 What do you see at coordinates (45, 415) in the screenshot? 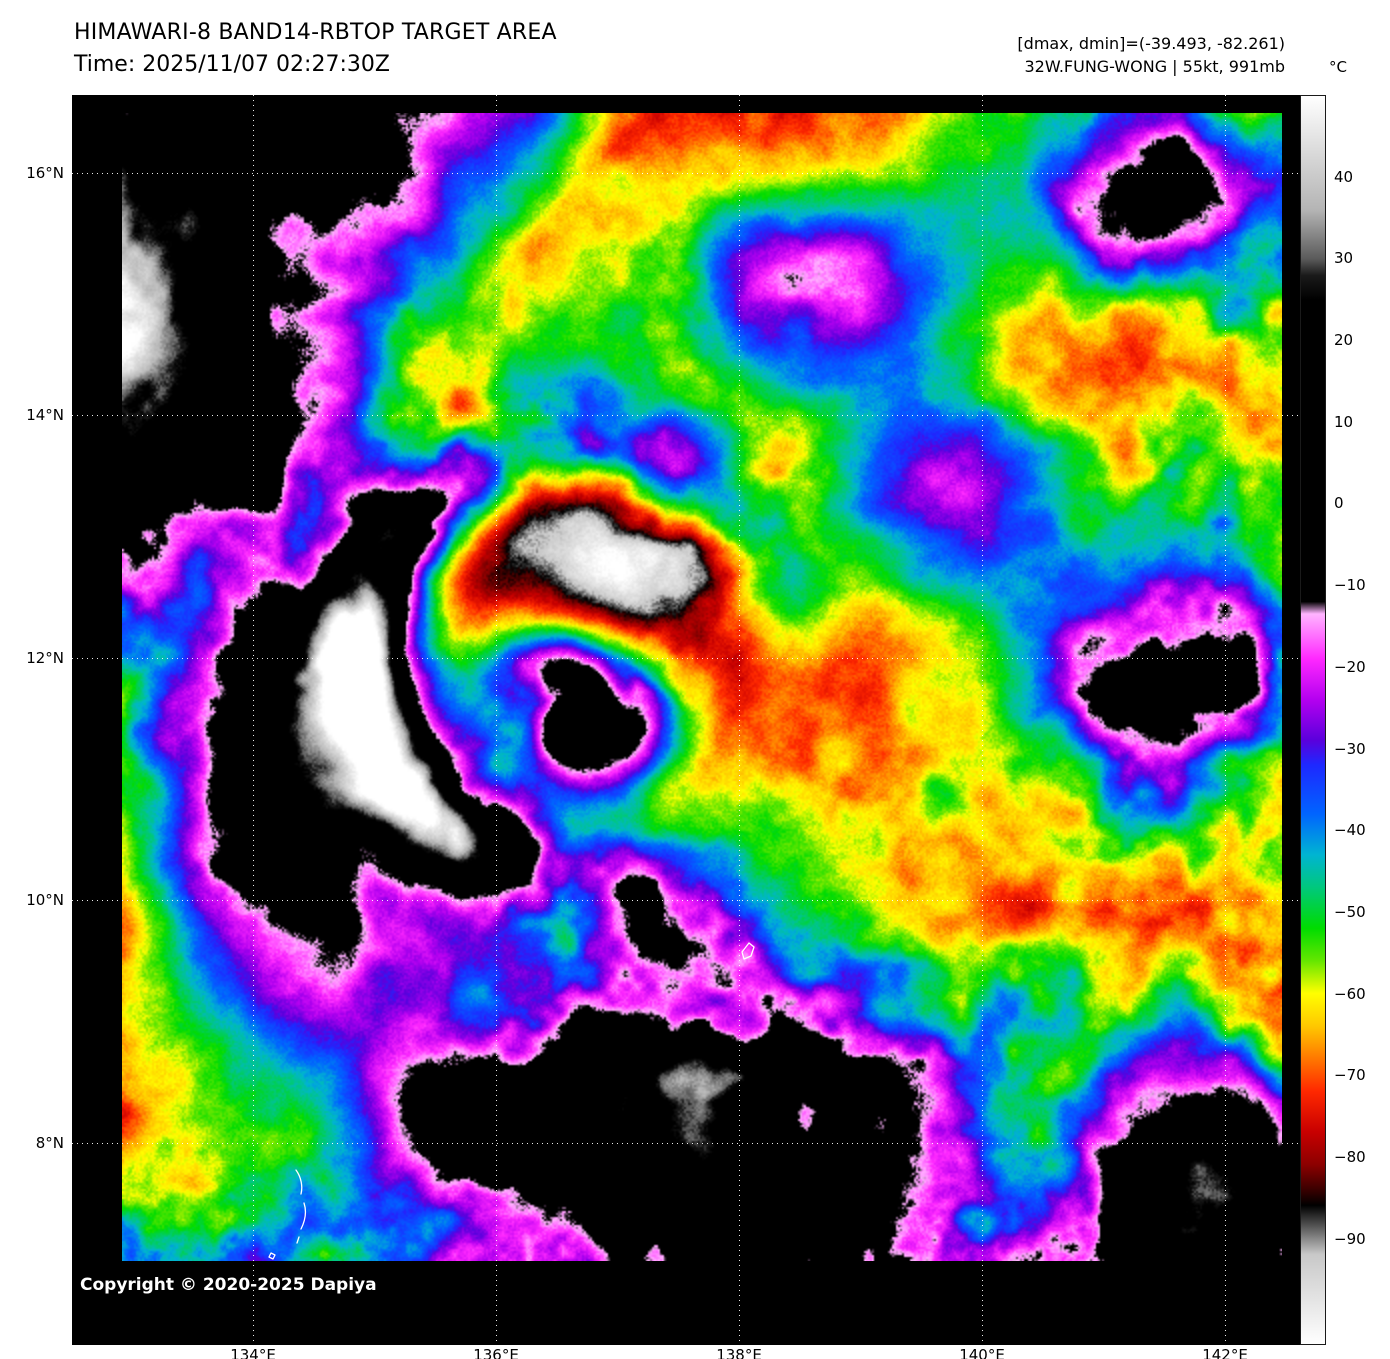
I see `lat-axis-label: 14°N` at bounding box center [45, 415].